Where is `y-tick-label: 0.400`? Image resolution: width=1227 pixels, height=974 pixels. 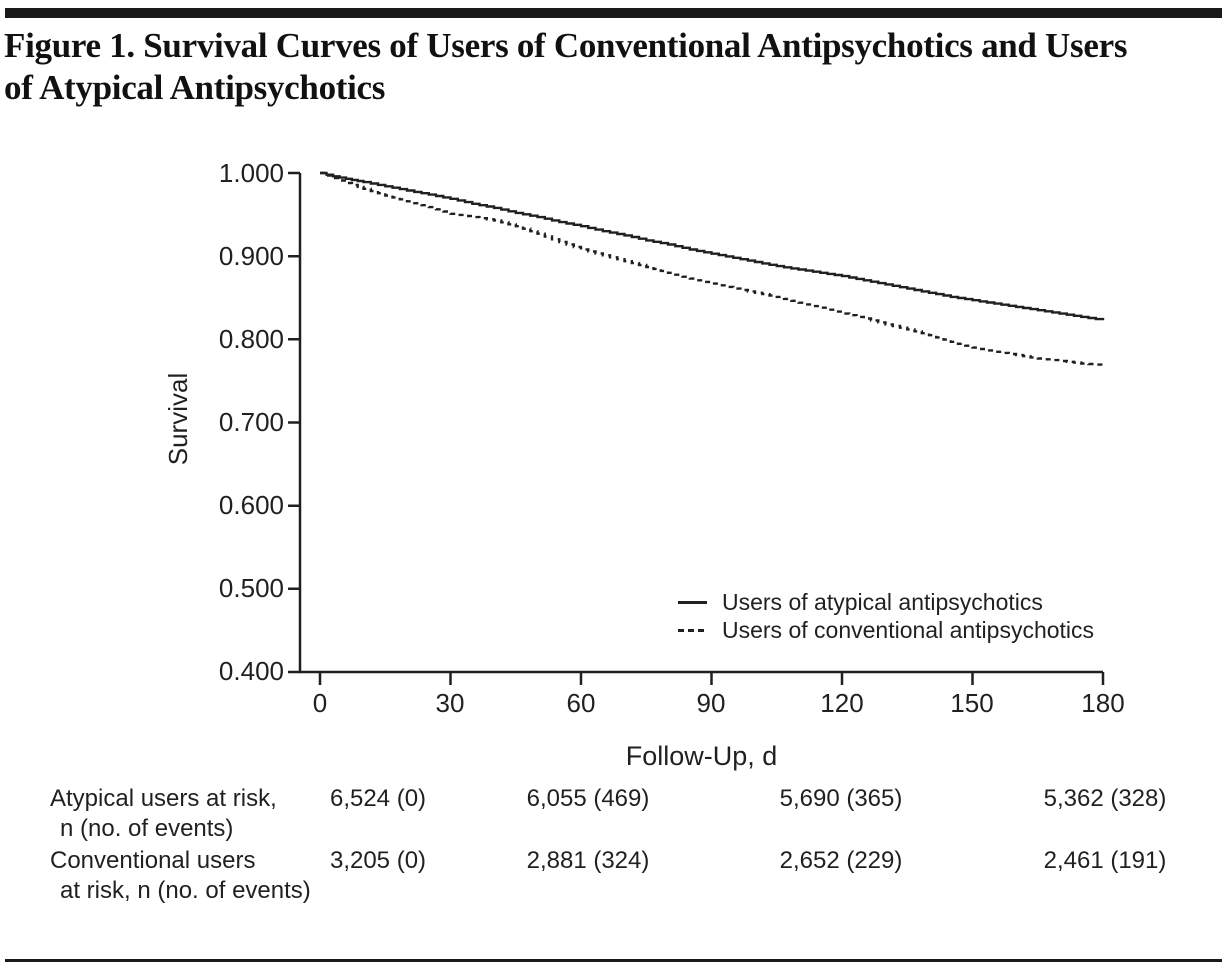 y-tick-label: 0.400 is located at coordinates (251, 671).